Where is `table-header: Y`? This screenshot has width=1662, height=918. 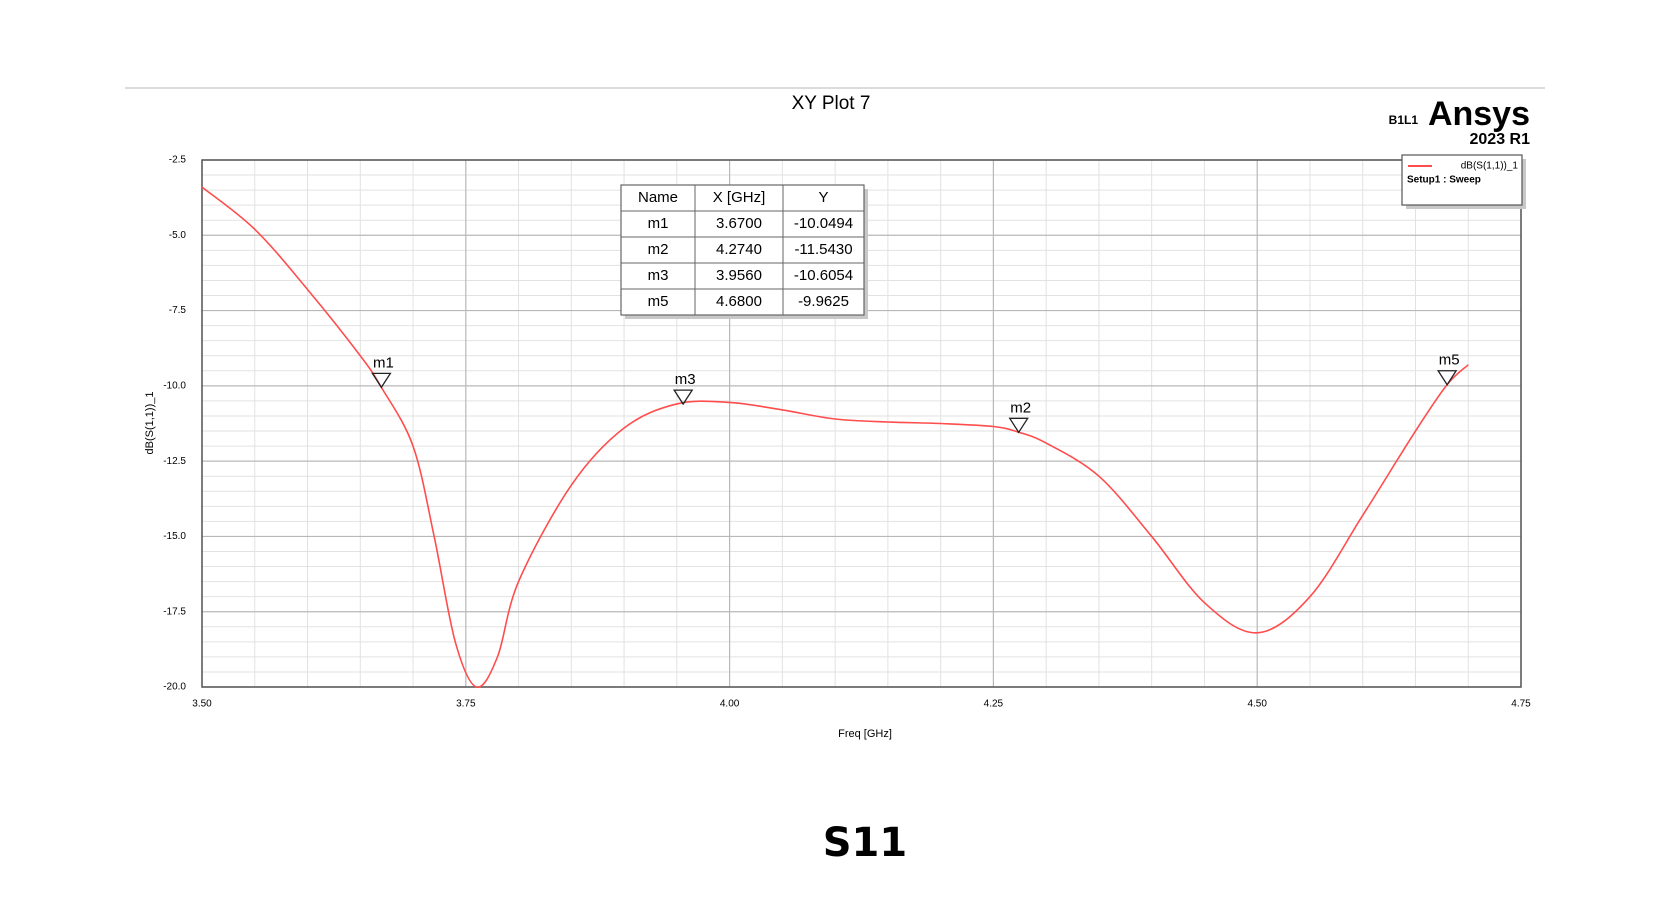 table-header: Y is located at coordinates (823, 197).